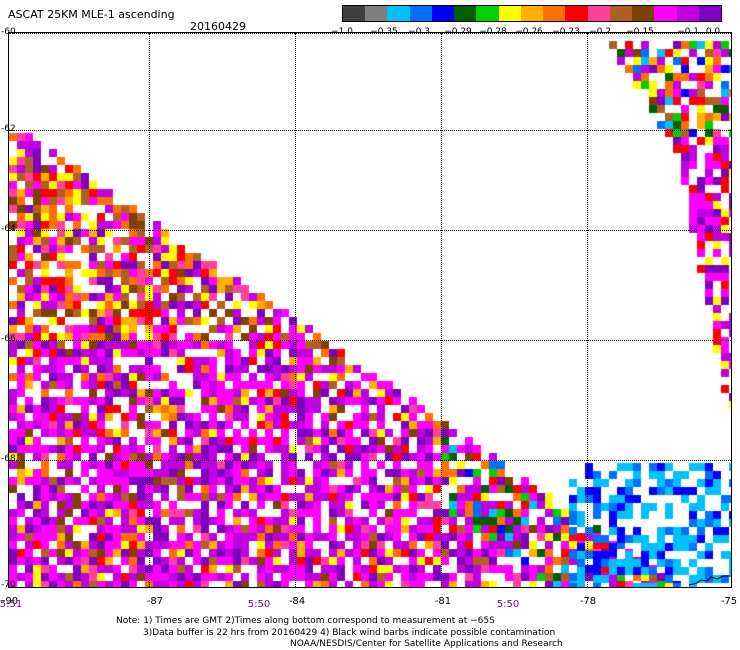  What do you see at coordinates (8, 229) in the screenshot?
I see `lat-tick-label: -64` at bounding box center [8, 229].